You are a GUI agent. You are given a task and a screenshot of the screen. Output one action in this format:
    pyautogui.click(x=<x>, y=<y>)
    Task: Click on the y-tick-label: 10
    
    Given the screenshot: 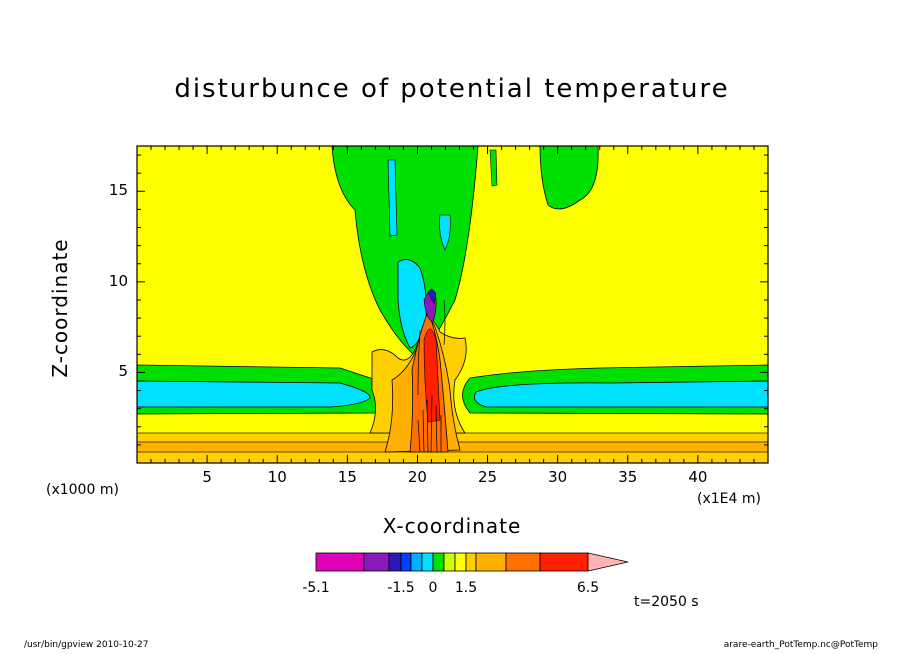 What is the action you would take?
    pyautogui.click(x=118, y=280)
    